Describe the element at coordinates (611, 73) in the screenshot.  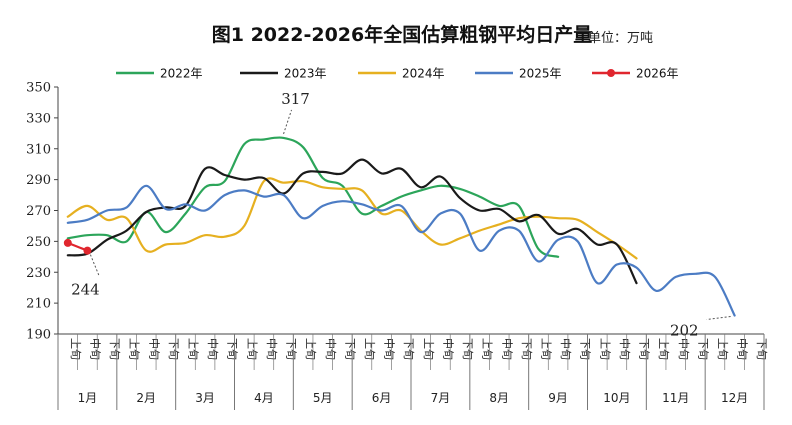
I see `legend-marker` at that location.